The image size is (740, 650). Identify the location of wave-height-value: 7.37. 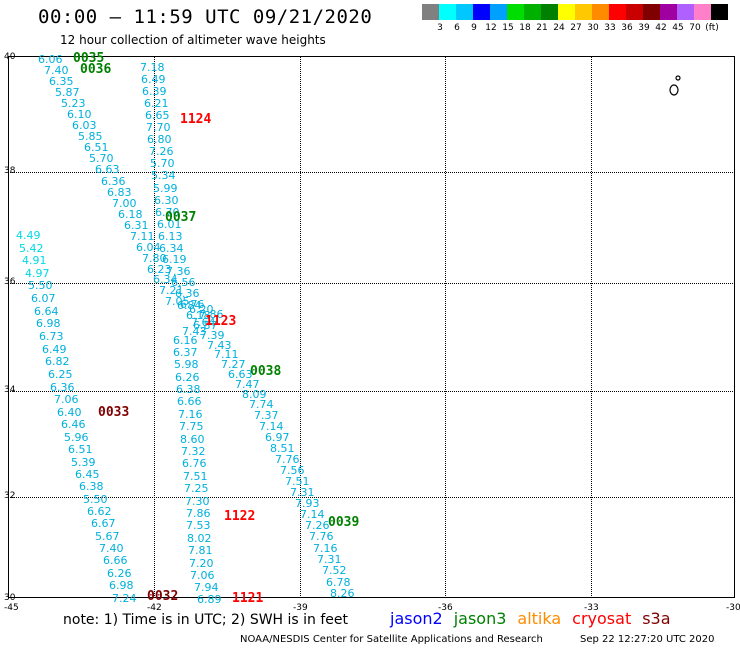
(266, 415).